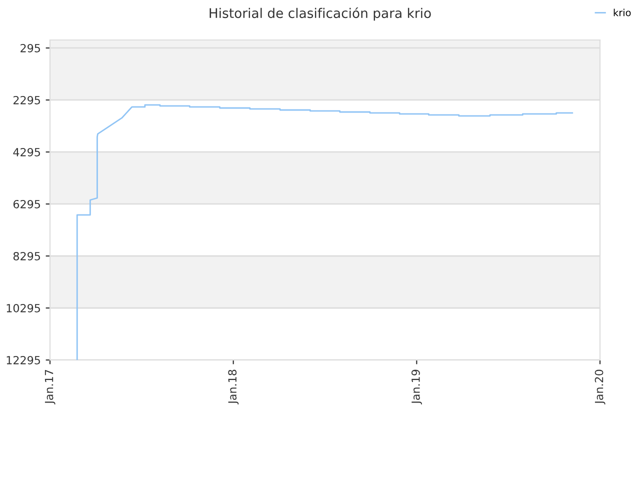 This screenshot has height=480, width=640. What do you see at coordinates (30, 48) in the screenshot?
I see `y-tick-label: 295` at bounding box center [30, 48].